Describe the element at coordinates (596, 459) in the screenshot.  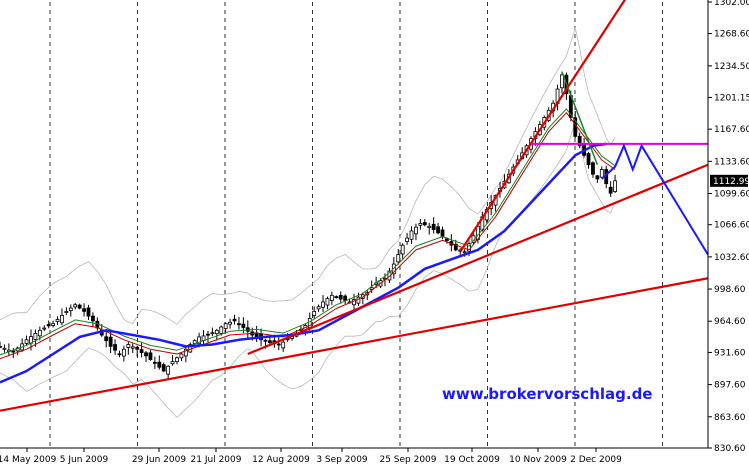
I see `x-tick-label: 2 Dec 2009` at that location.